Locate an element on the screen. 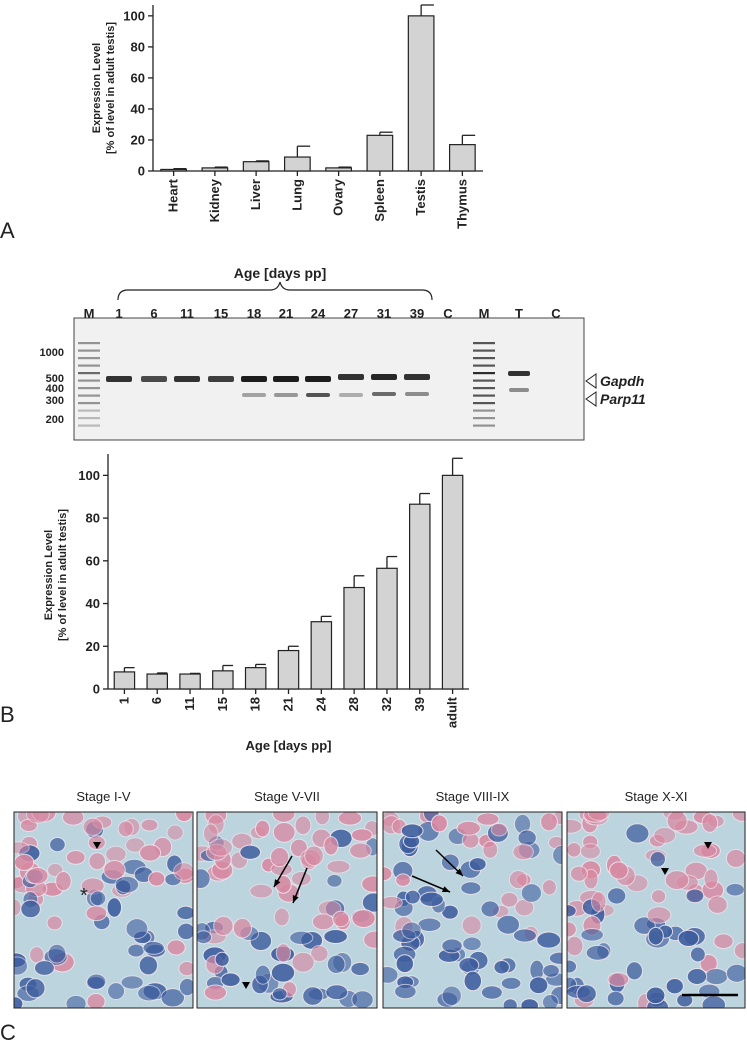 This screenshot has height=1050, width=747. micrograph-frame is located at coordinates (103, 910).